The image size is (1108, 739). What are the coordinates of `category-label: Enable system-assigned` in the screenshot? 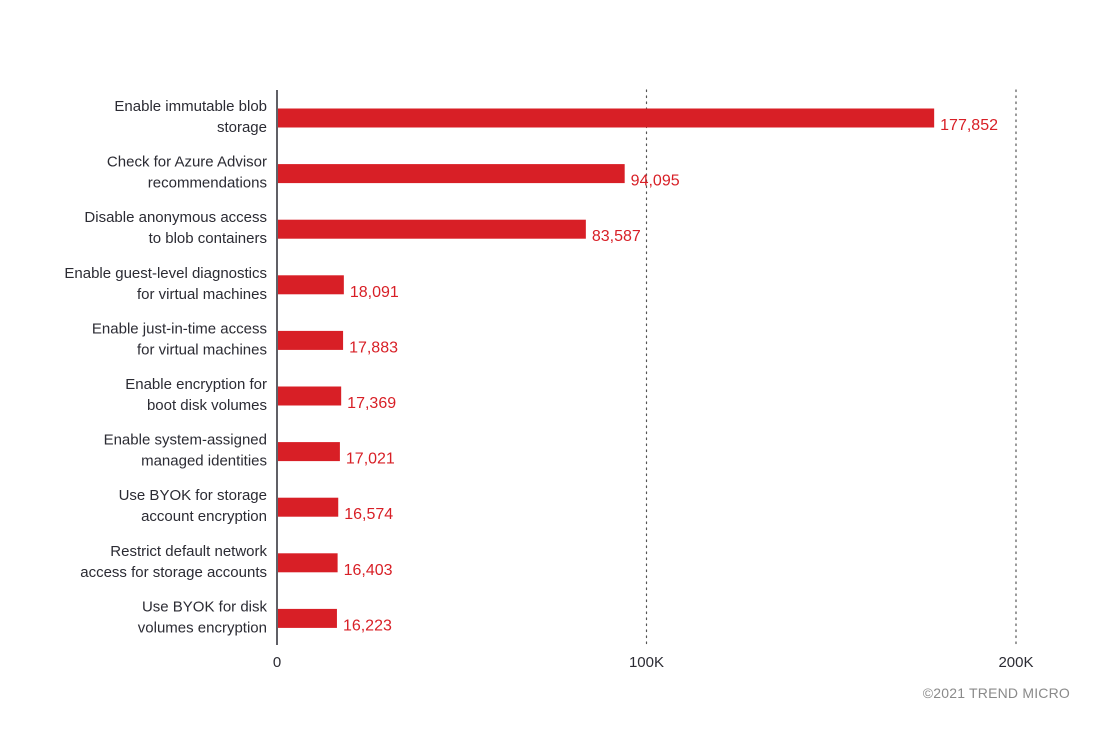 It's located at (185, 440).